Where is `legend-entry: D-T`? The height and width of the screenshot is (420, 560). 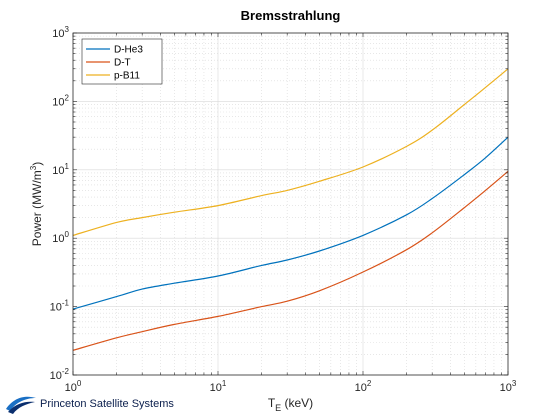
legend-entry: D-T is located at coordinates (122, 63).